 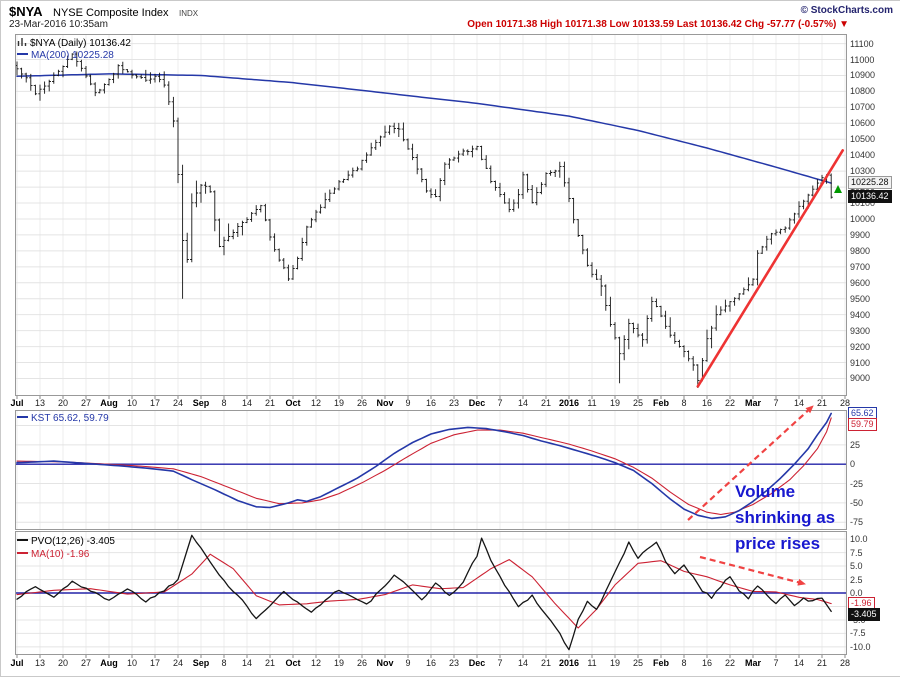 What do you see at coordinates (17, 663) in the screenshot?
I see `x-tick-label: Jul` at bounding box center [17, 663].